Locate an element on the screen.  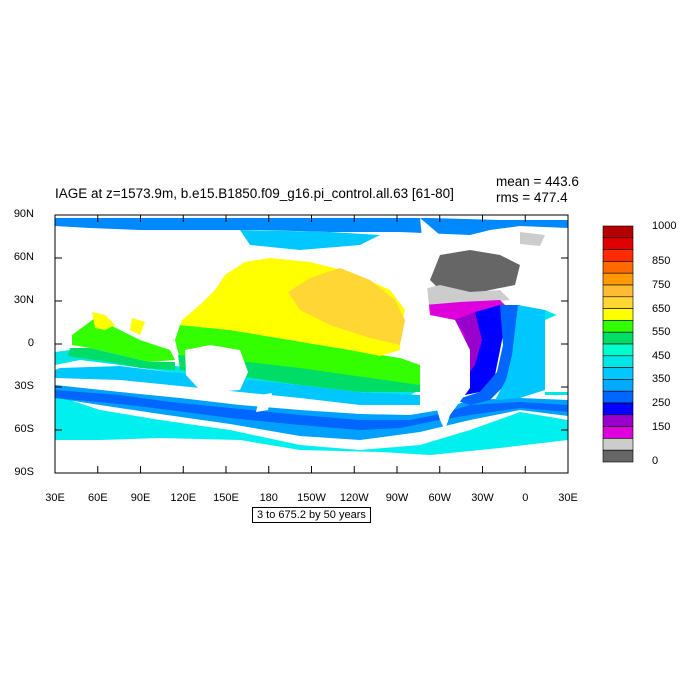
lat-tick-label: 90S is located at coordinates (24, 472).